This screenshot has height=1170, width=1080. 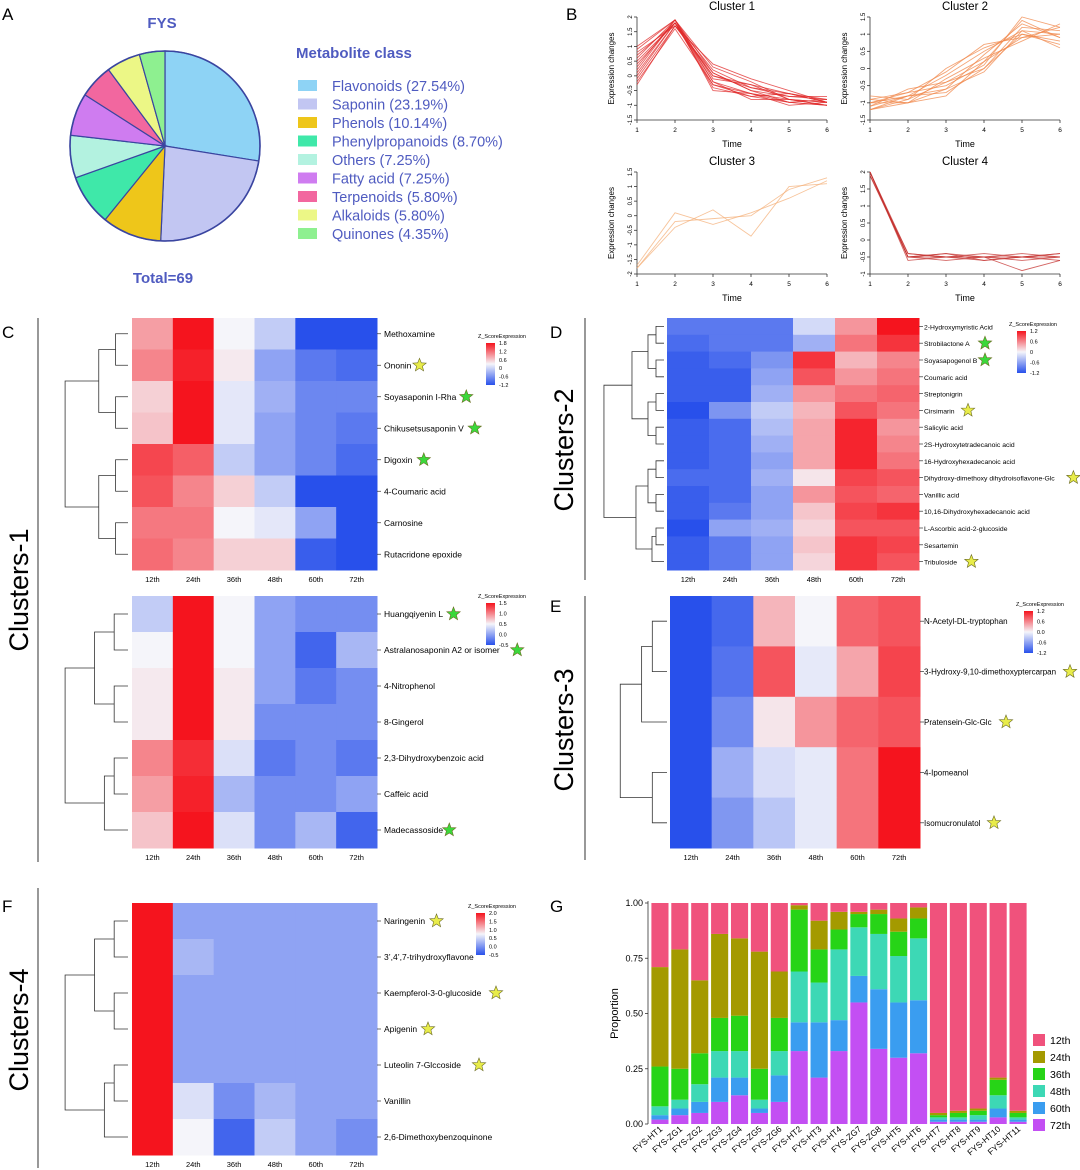 What do you see at coordinates (1060, 1126) in the screenshot?
I see `legend-label-72th: 72th` at bounding box center [1060, 1126].